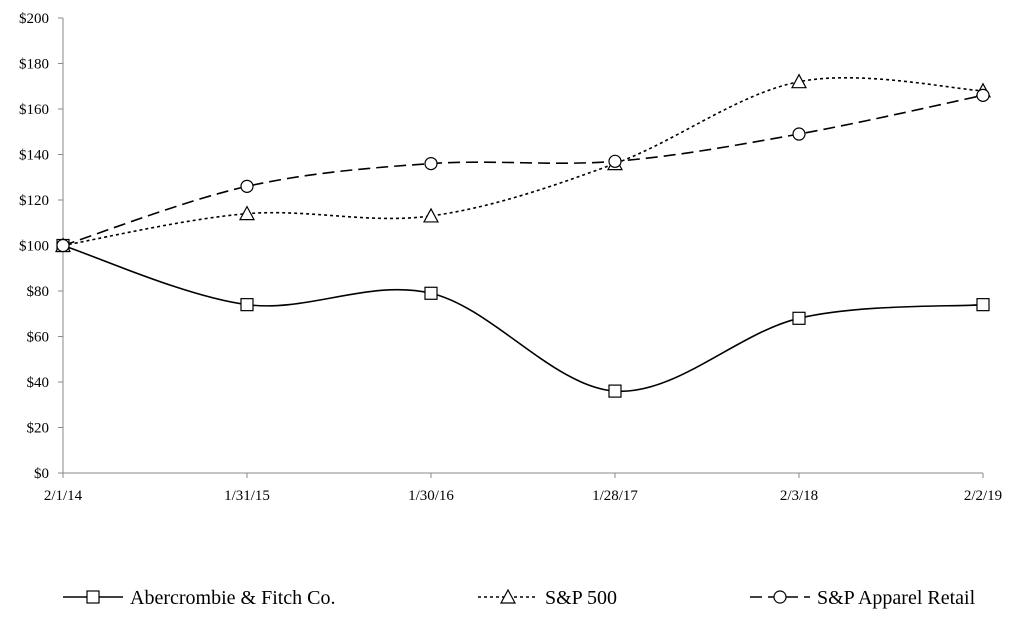 This screenshot has width=1016, height=620. Describe the element at coordinates (38, 429) in the screenshot. I see `y-tick-label: $20` at that location.